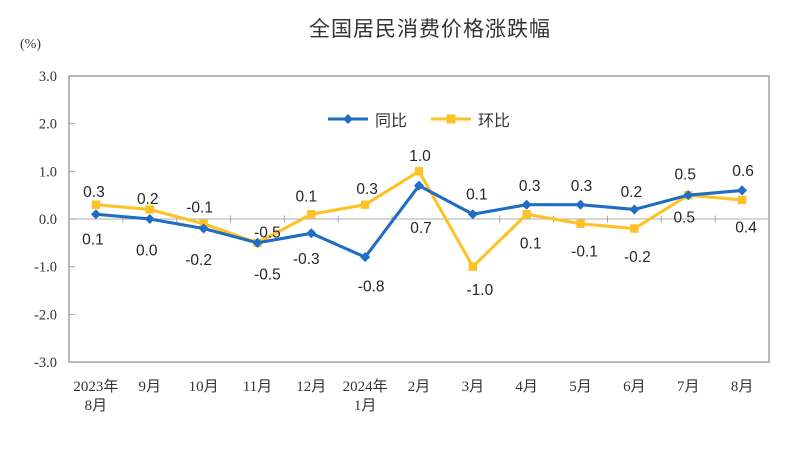  What do you see at coordinates (430, 29) in the screenshot?
I see `chart-title: 全国居民消费价格涨跌幅` at bounding box center [430, 29].